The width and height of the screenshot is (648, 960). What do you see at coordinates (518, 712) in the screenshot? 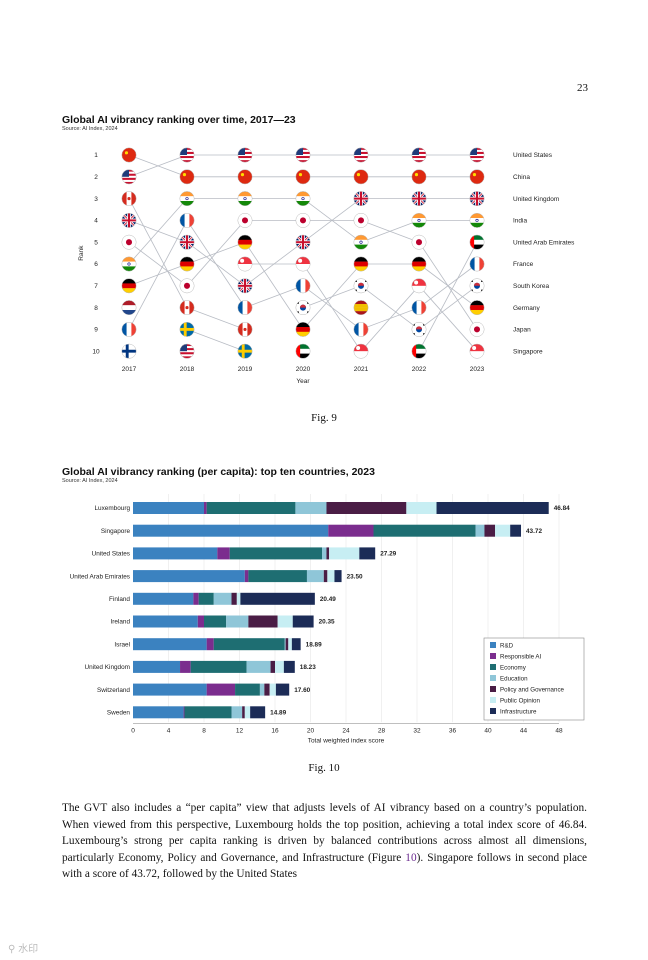
I see `legend-label: Infrastructure` at bounding box center [518, 712].